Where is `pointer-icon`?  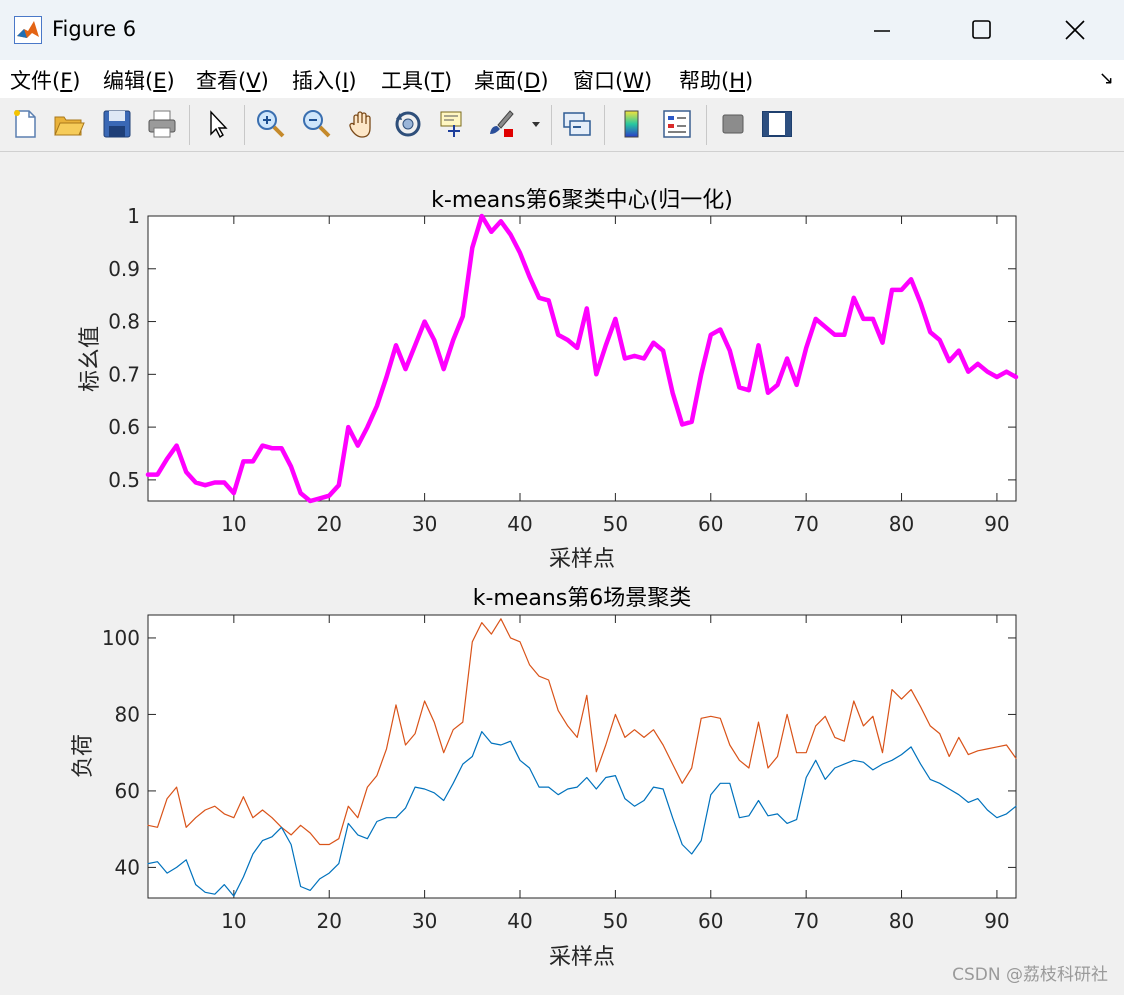
pointer-icon is located at coordinates (217, 124).